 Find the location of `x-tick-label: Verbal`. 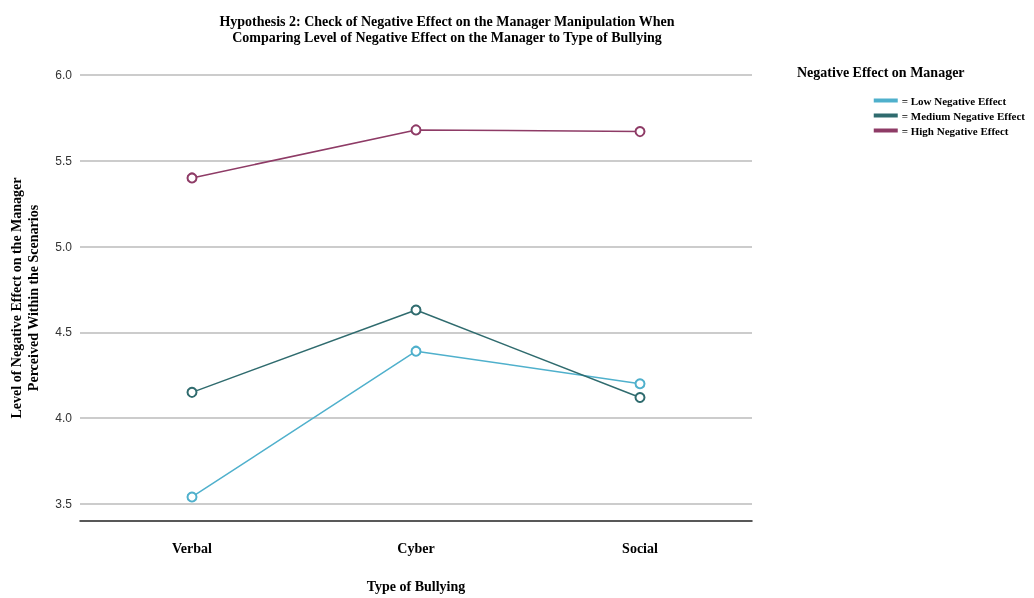

x-tick-label: Verbal is located at coordinates (192, 548).